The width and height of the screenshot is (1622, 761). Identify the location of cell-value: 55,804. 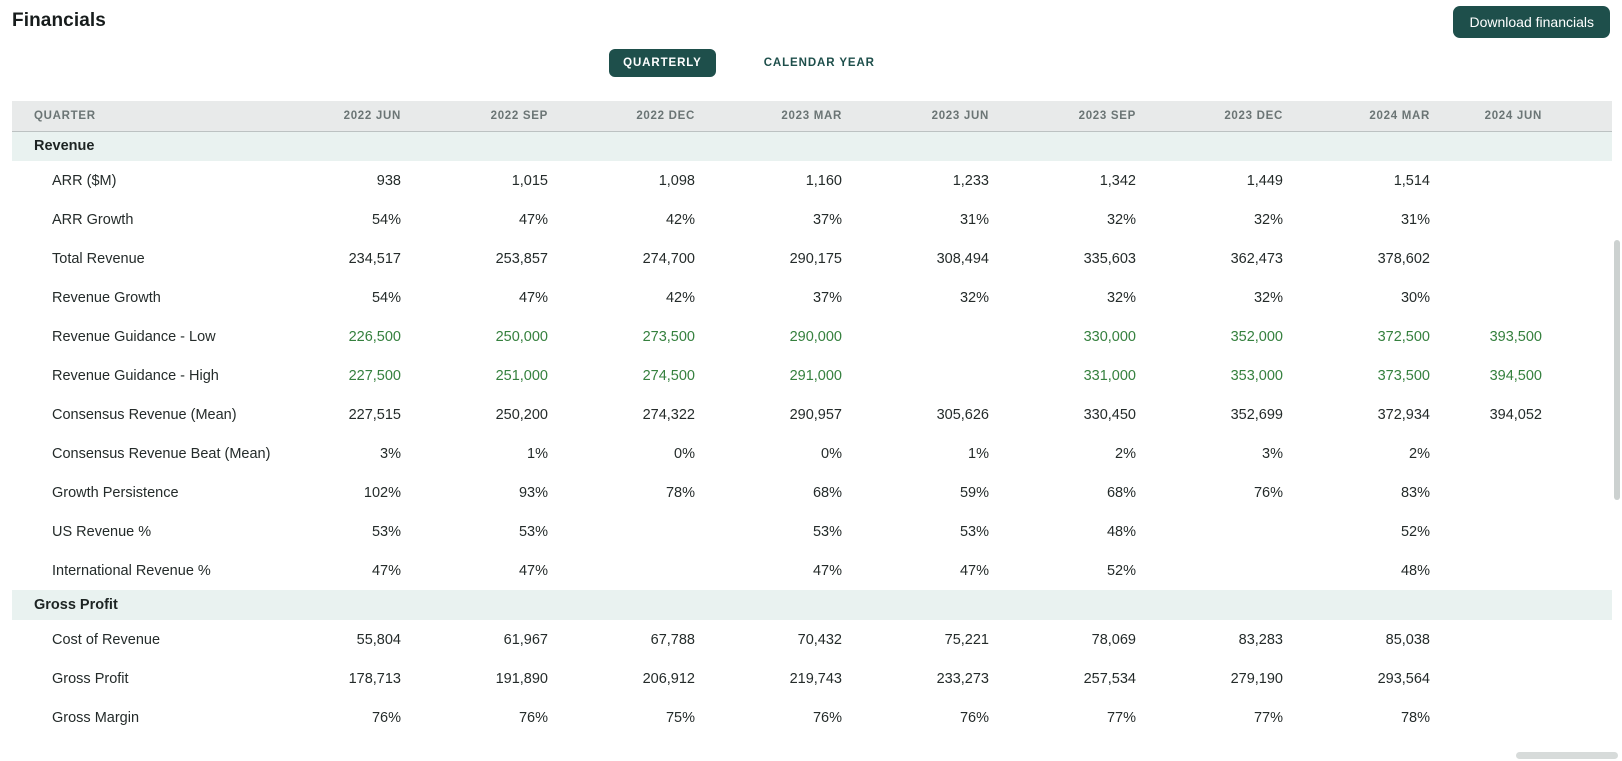
(378, 639).